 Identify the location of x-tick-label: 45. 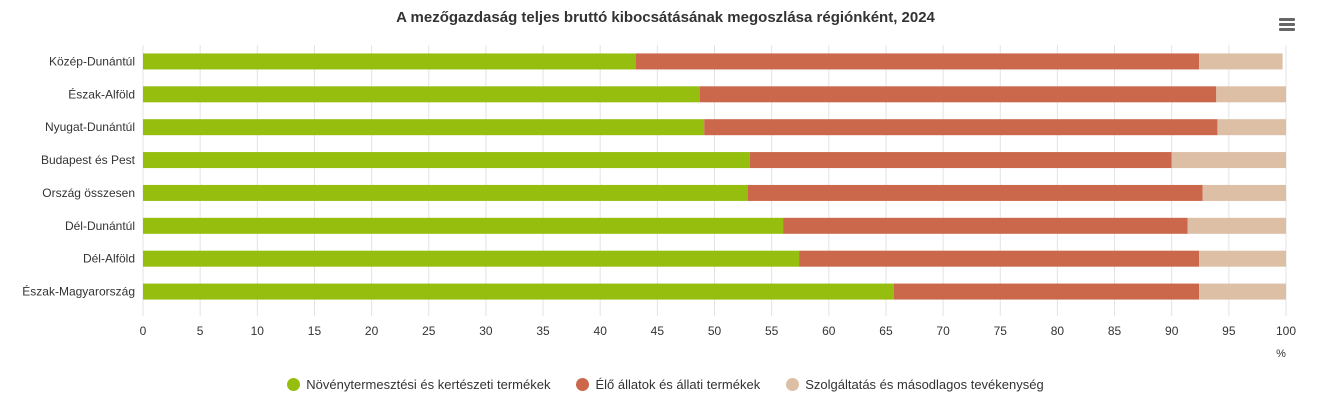
(658, 331).